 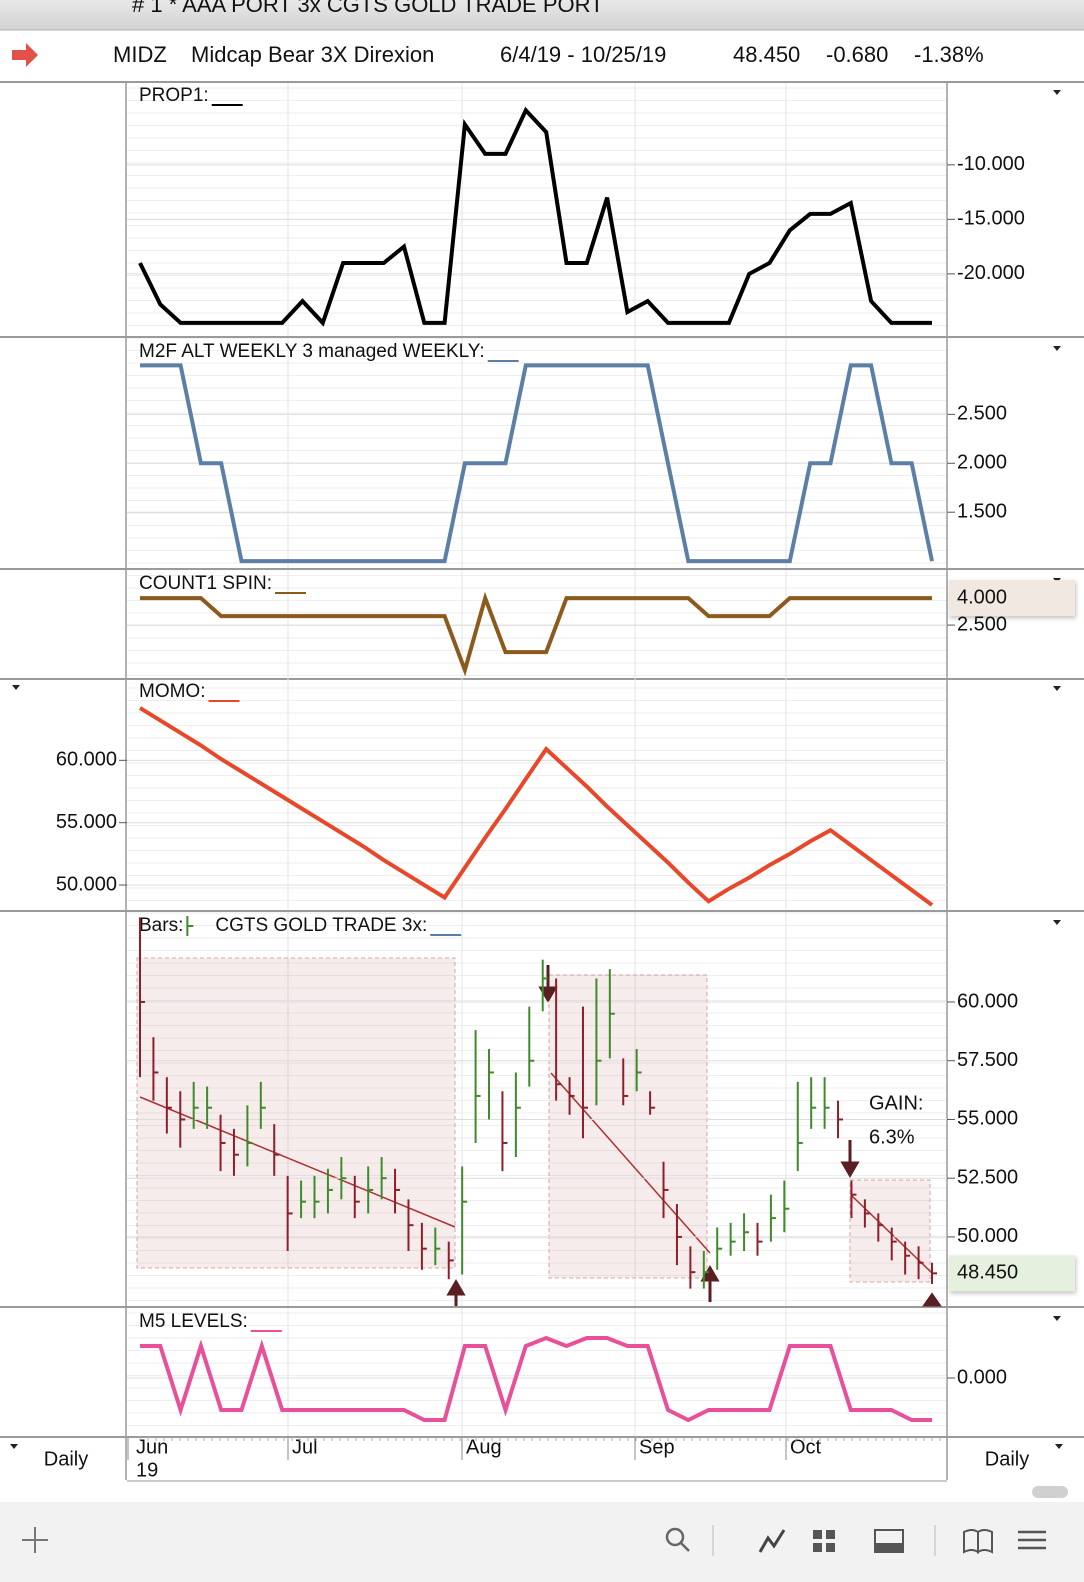 What do you see at coordinates (766, 54) in the screenshot?
I see `last-price: 48.450` at bounding box center [766, 54].